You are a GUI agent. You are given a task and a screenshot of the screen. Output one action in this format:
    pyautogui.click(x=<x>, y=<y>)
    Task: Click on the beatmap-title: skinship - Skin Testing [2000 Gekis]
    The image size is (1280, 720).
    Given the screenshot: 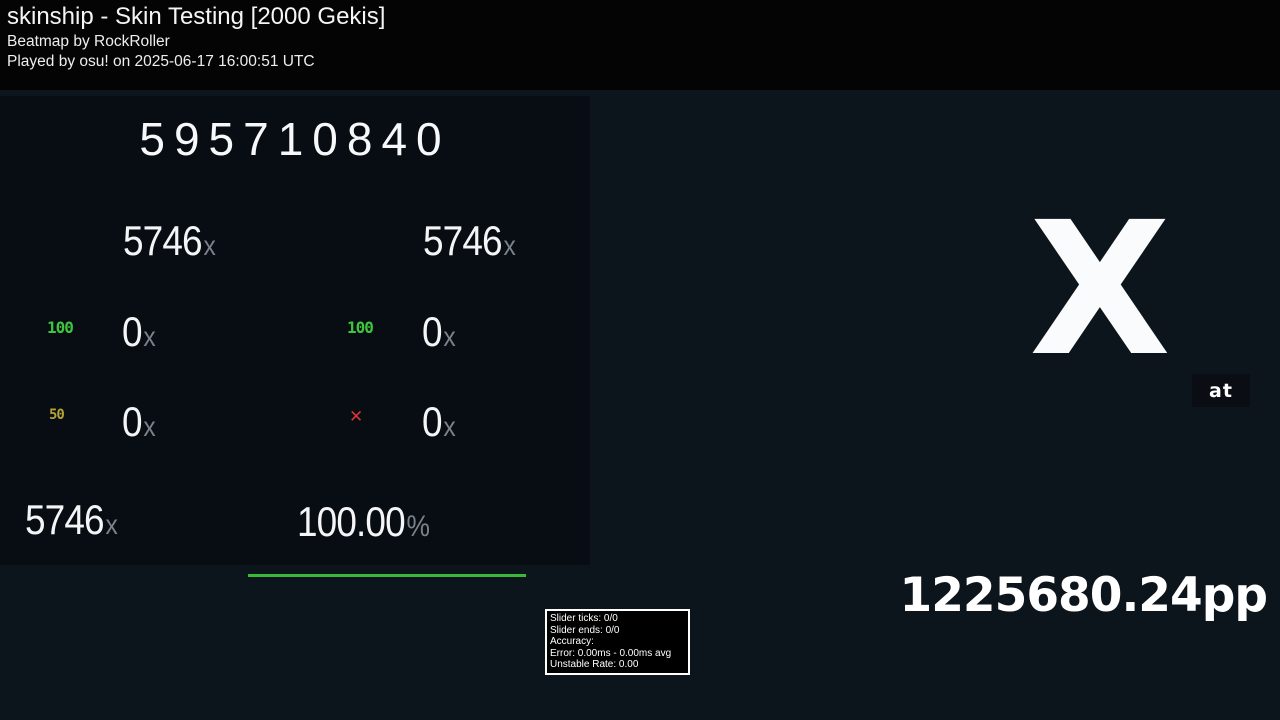 What is the action you would take?
    pyautogui.click(x=196, y=16)
    